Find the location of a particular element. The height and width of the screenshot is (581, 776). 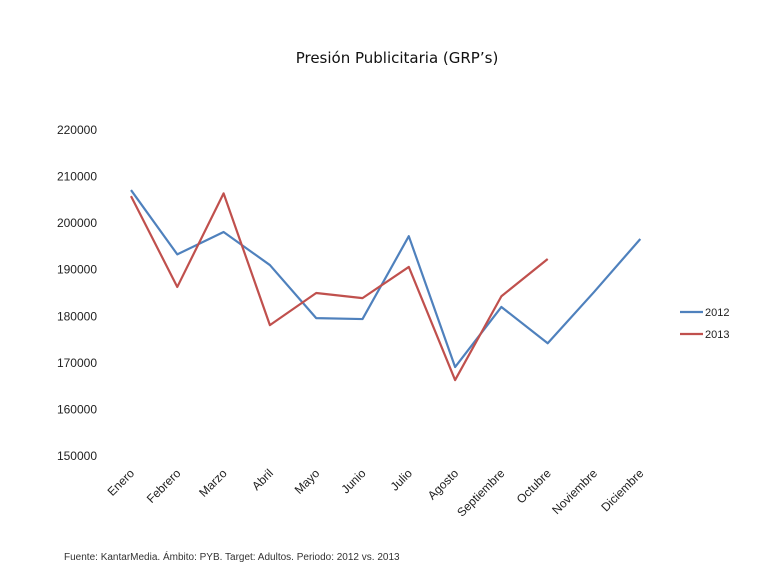

y-tick-label: 160000 is located at coordinates (77, 409).